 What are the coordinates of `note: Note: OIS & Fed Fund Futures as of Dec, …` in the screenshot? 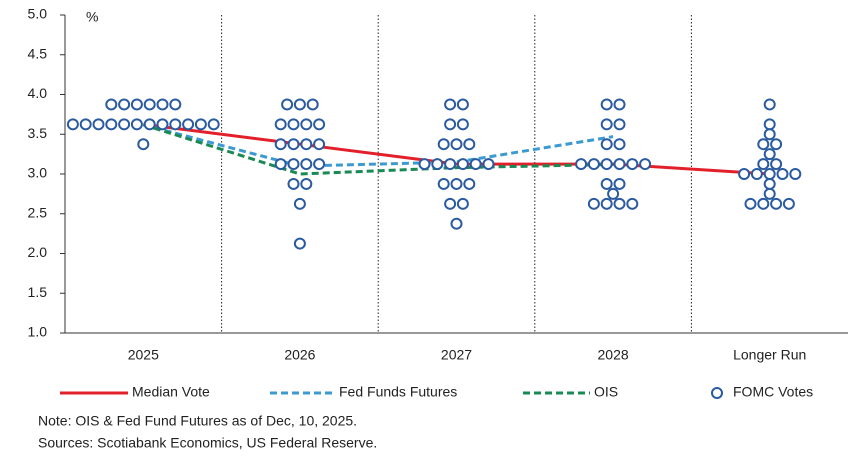 It's located at (197, 421).